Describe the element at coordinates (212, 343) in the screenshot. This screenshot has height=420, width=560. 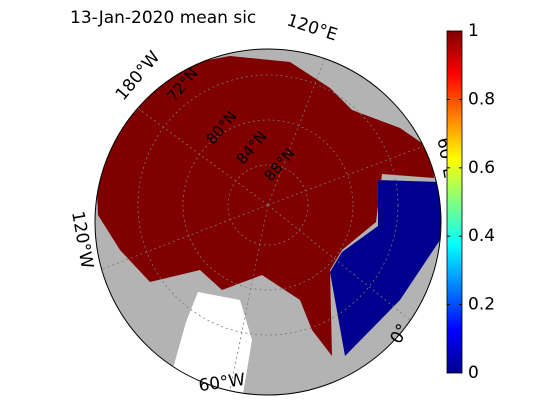
I see `greenland` at that location.